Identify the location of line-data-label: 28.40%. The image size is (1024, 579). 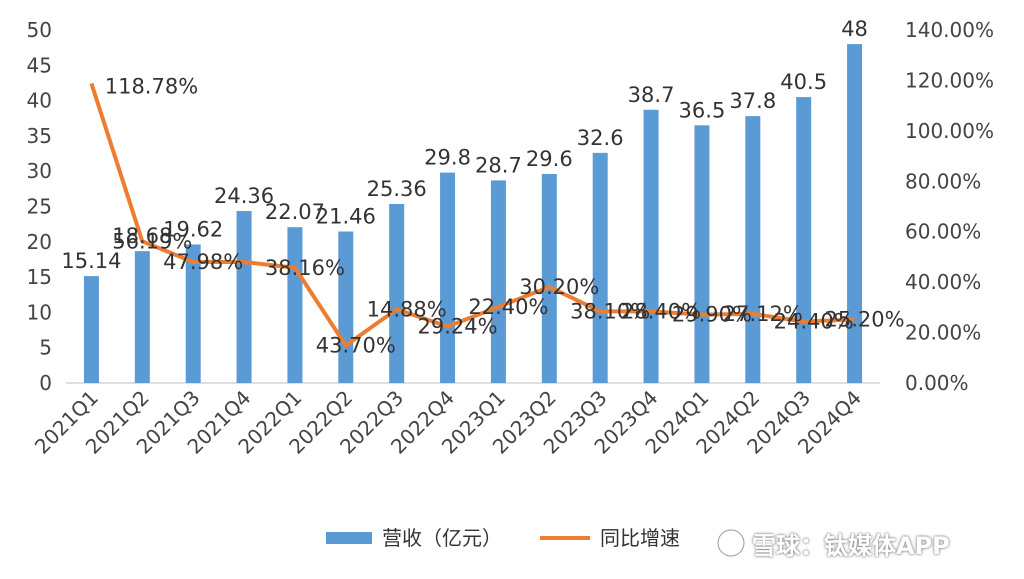
(661, 311).